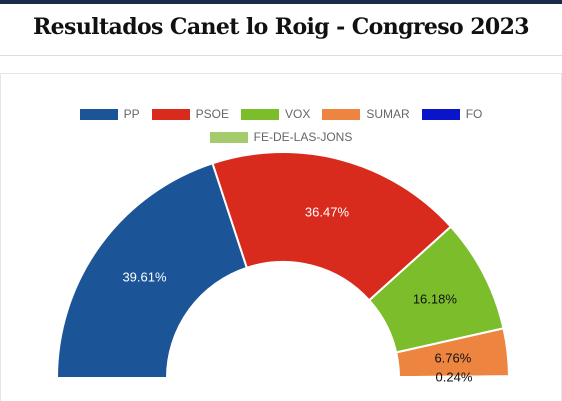 This screenshot has width=562, height=401. I want to click on legend-swatch-vox, so click(260, 114).